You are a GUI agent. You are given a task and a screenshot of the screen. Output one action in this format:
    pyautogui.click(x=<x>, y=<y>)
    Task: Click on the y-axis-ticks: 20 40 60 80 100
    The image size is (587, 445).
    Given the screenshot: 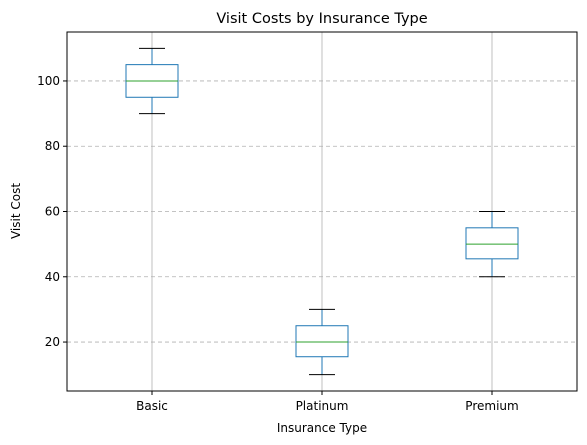 What is the action you would take?
    pyautogui.click(x=52, y=211)
    